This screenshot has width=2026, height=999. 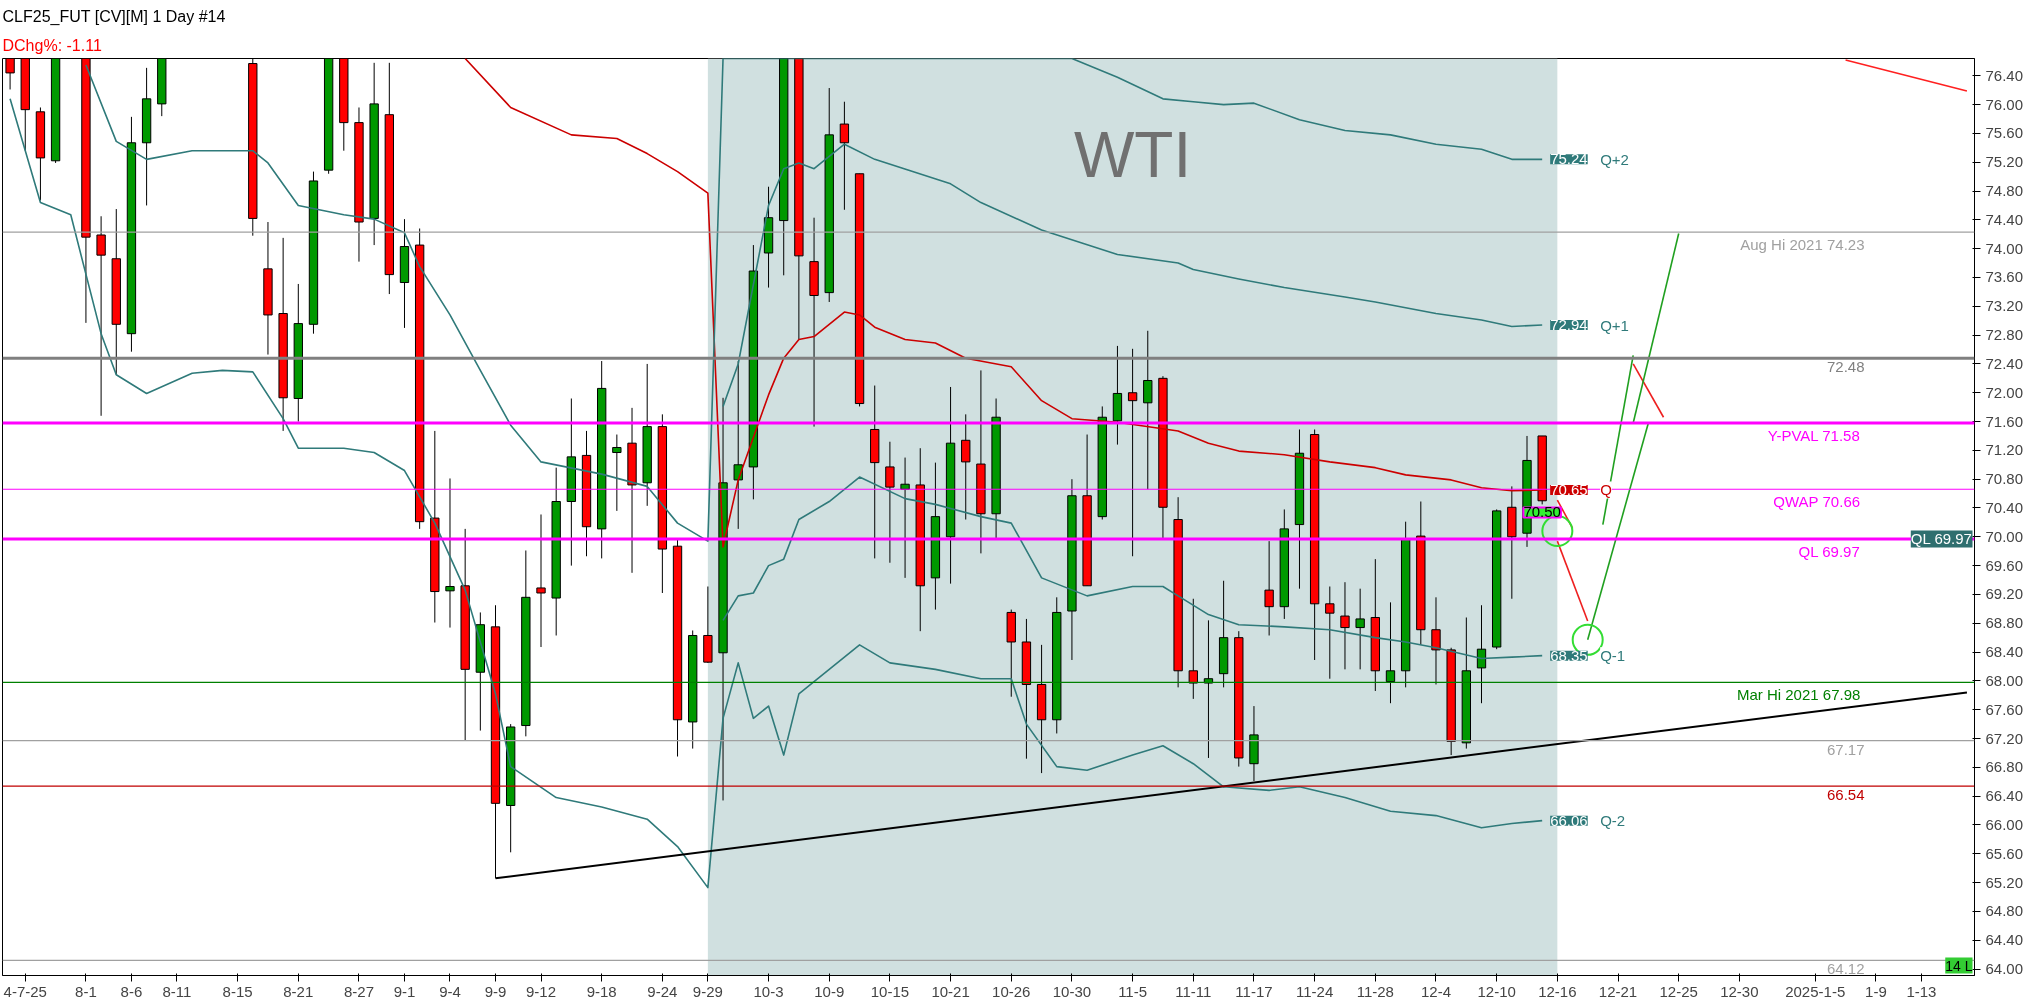 I want to click on x-tick-label: 8-27, so click(x=358, y=990).